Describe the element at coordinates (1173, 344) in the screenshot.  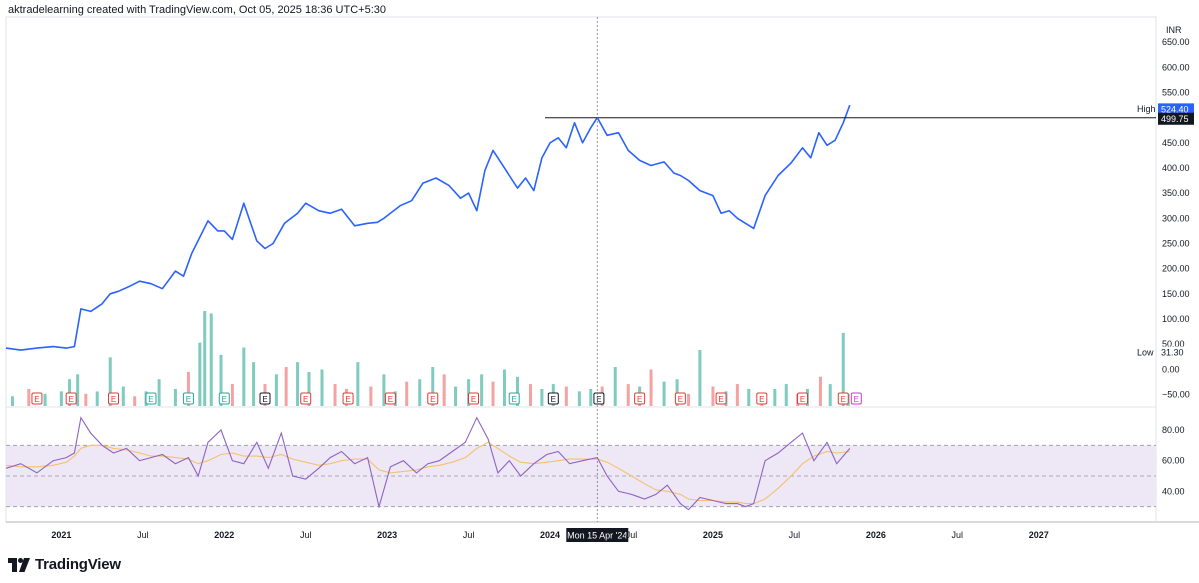
I see `price-axis-tick: 50.00` at that location.